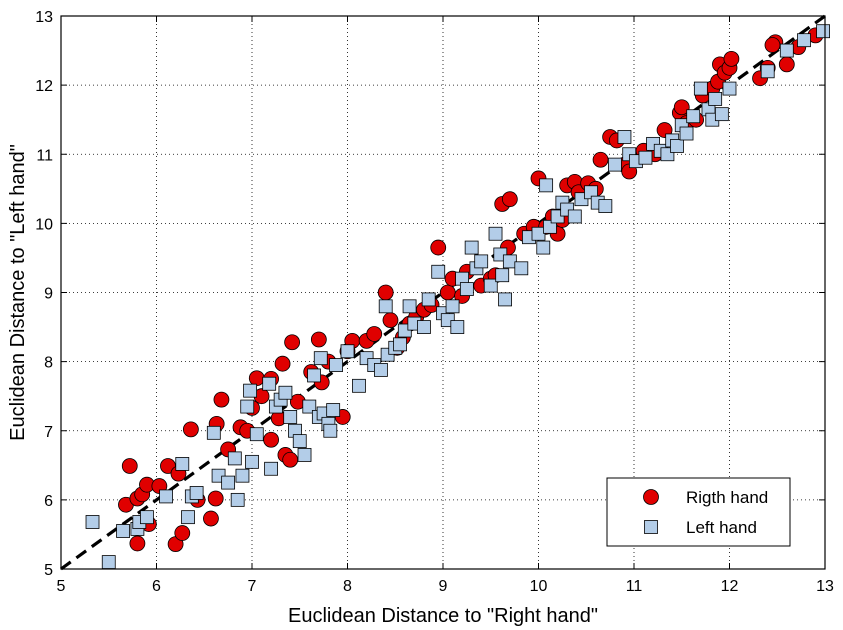 The height and width of the screenshot is (630, 843). Describe the element at coordinates (730, 586) in the screenshot. I see `x-tick-label: 12` at that location.